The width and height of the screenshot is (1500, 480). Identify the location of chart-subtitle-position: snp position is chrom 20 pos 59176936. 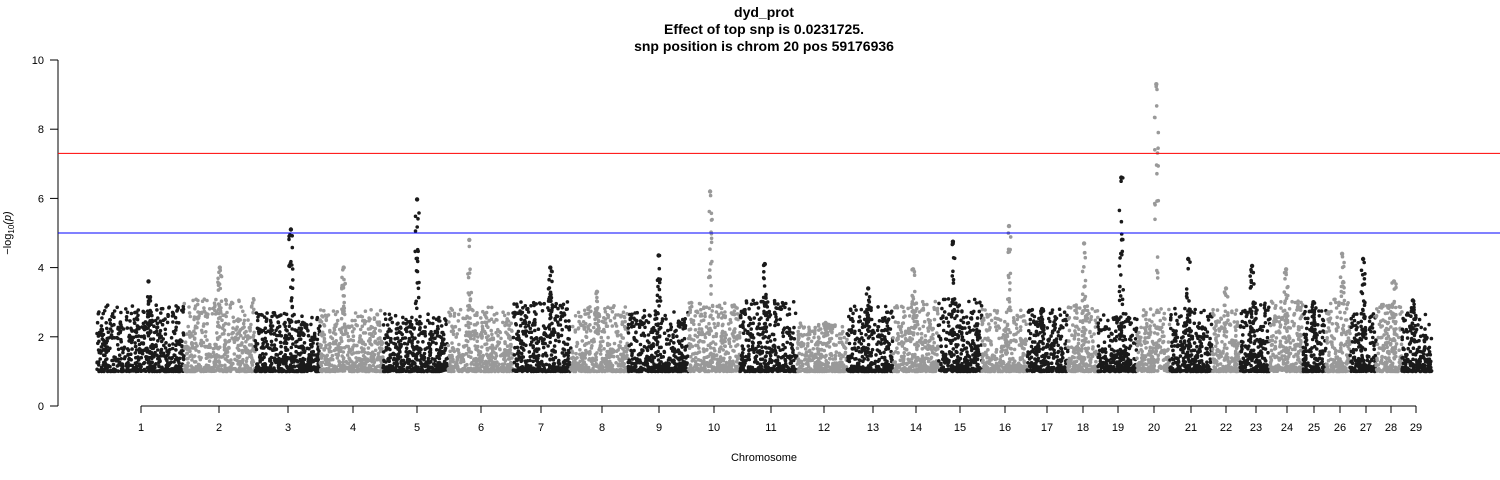
(764, 46).